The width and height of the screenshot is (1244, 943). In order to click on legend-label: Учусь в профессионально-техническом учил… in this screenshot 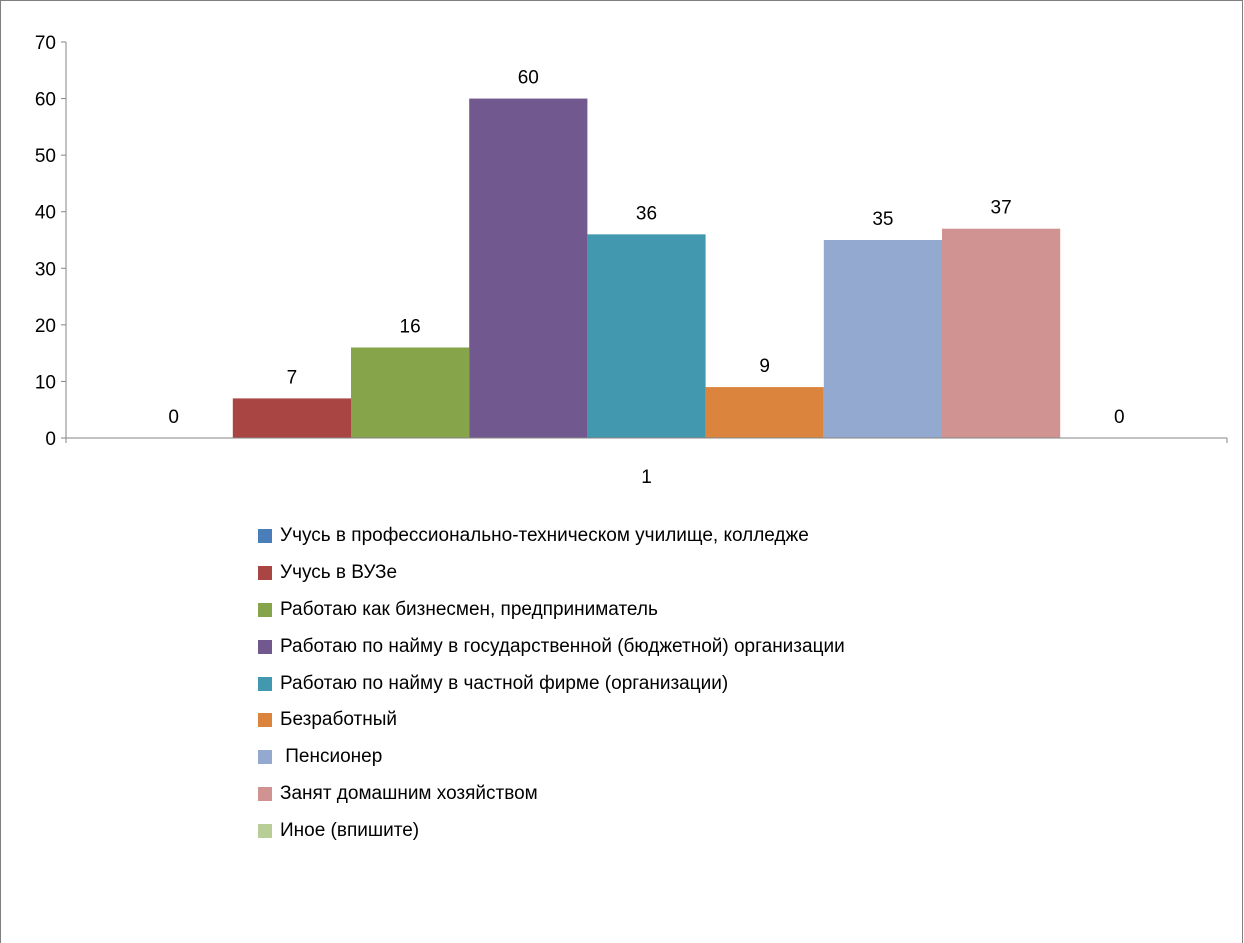, I will do `click(544, 536)`.